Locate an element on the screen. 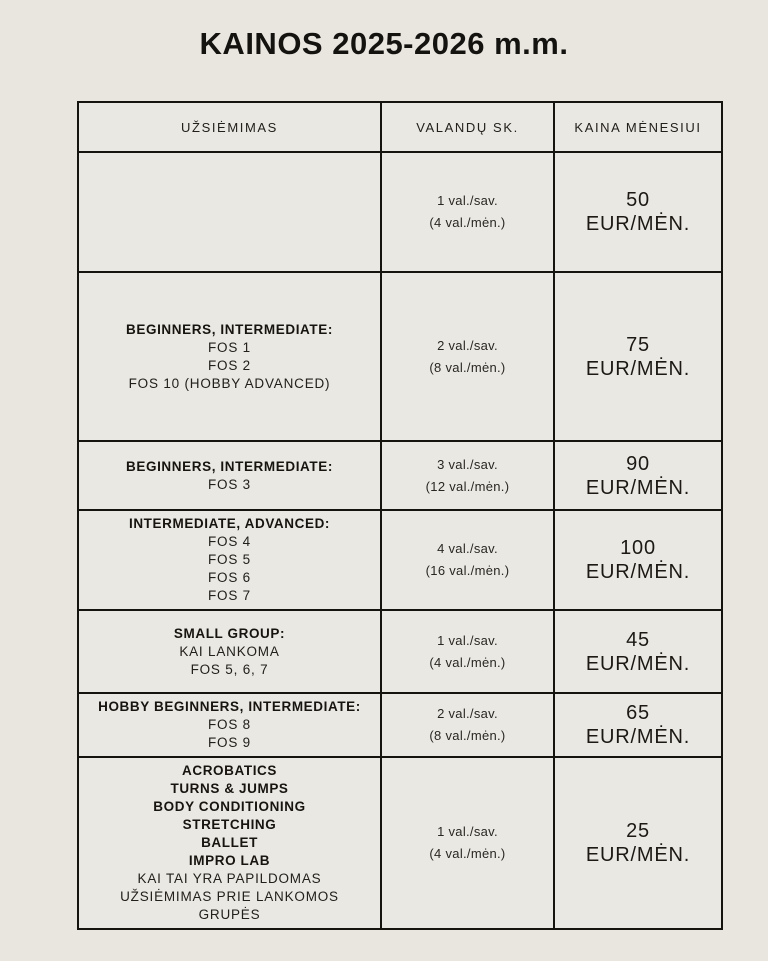 The width and height of the screenshot is (768, 961). text-line: FOS 8 is located at coordinates (229, 724).